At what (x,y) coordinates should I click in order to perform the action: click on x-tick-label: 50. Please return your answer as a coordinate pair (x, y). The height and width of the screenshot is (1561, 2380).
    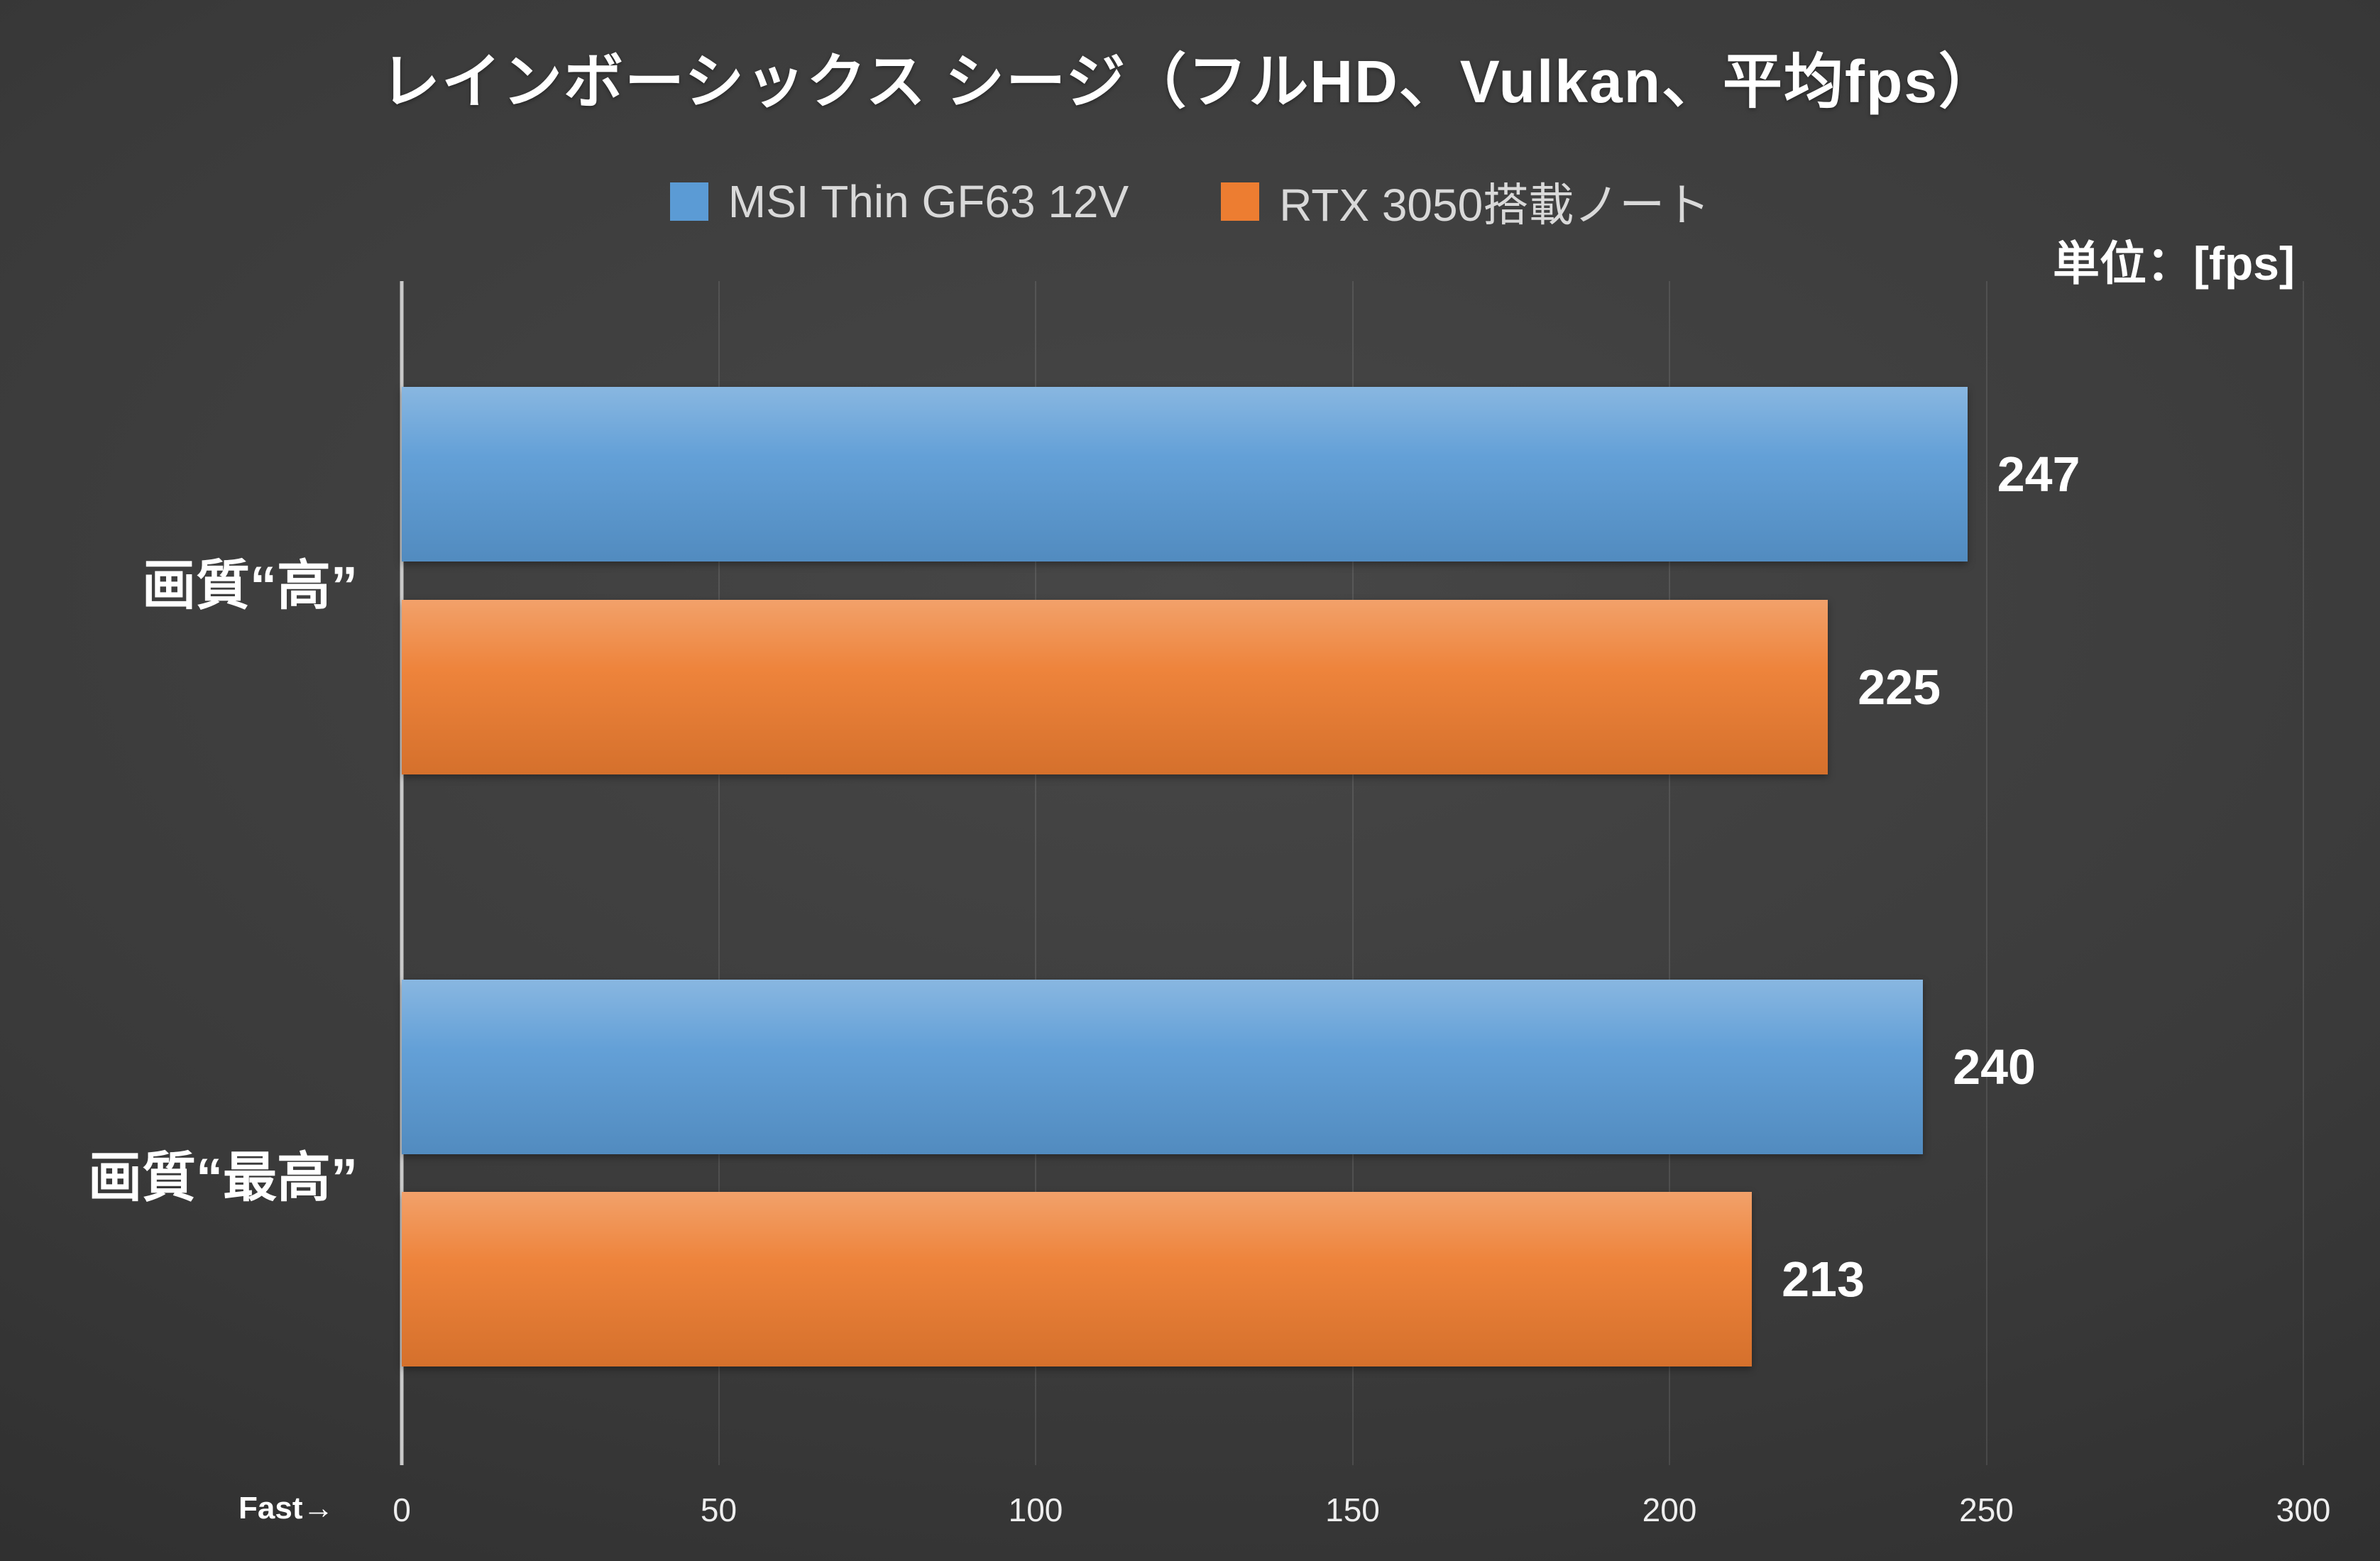
    Looking at the image, I should click on (719, 1510).